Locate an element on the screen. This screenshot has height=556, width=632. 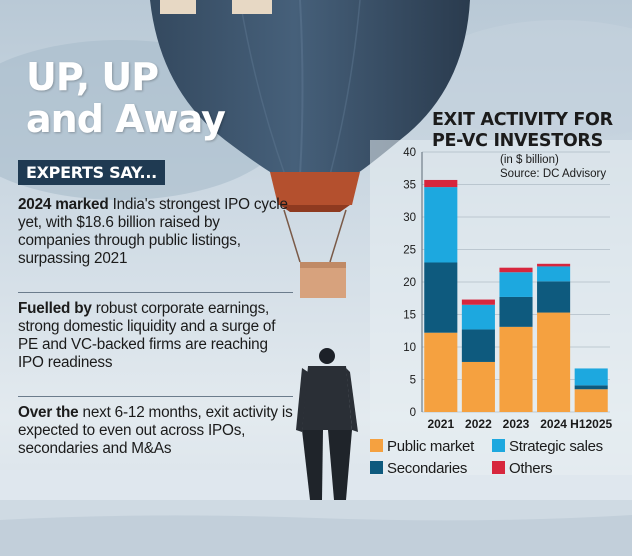
legend-label: Public market is located at coordinates (430, 446).